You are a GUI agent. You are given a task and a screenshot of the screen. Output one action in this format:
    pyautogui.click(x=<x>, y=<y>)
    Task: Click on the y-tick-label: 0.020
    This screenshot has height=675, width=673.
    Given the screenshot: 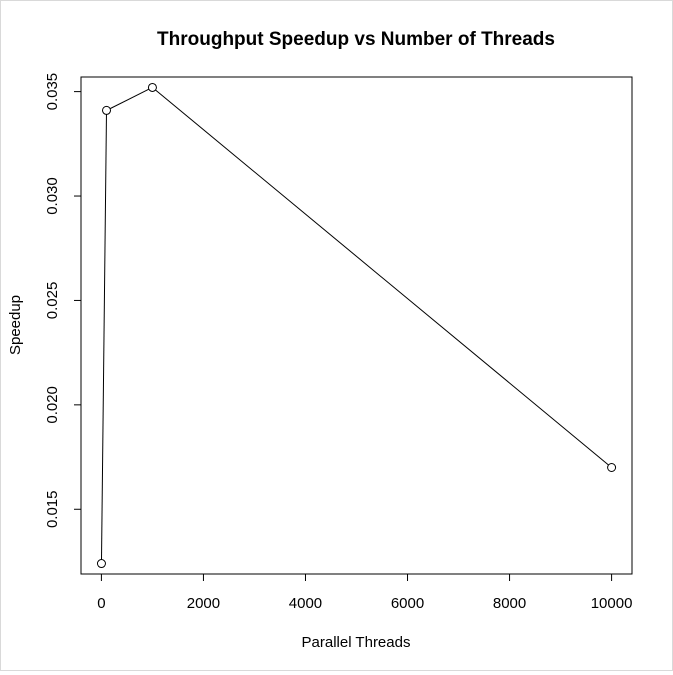 What is the action you would take?
    pyautogui.click(x=52, y=405)
    